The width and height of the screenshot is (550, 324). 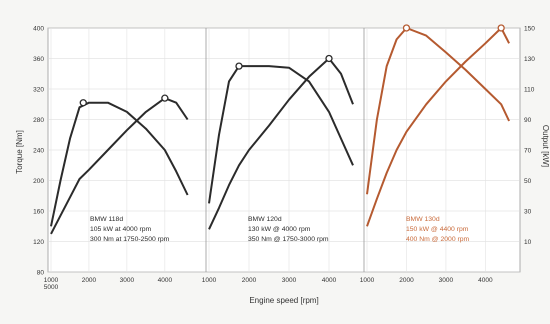 What do you see at coordinates (106, 219) in the screenshot?
I see `annotation-line: BMW 118d` at bounding box center [106, 219].